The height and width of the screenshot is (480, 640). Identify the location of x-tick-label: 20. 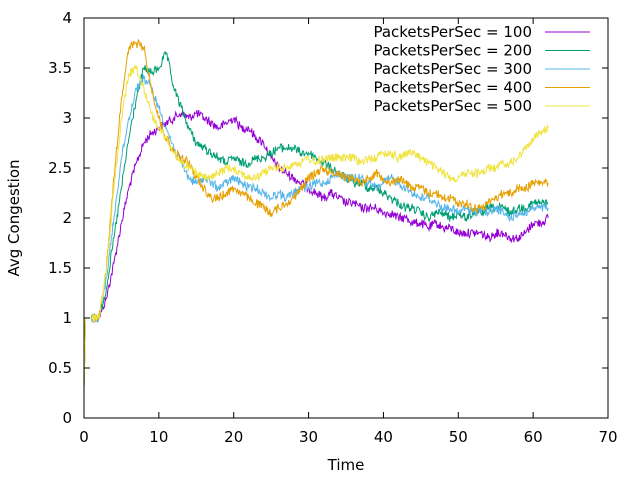
(233, 437).